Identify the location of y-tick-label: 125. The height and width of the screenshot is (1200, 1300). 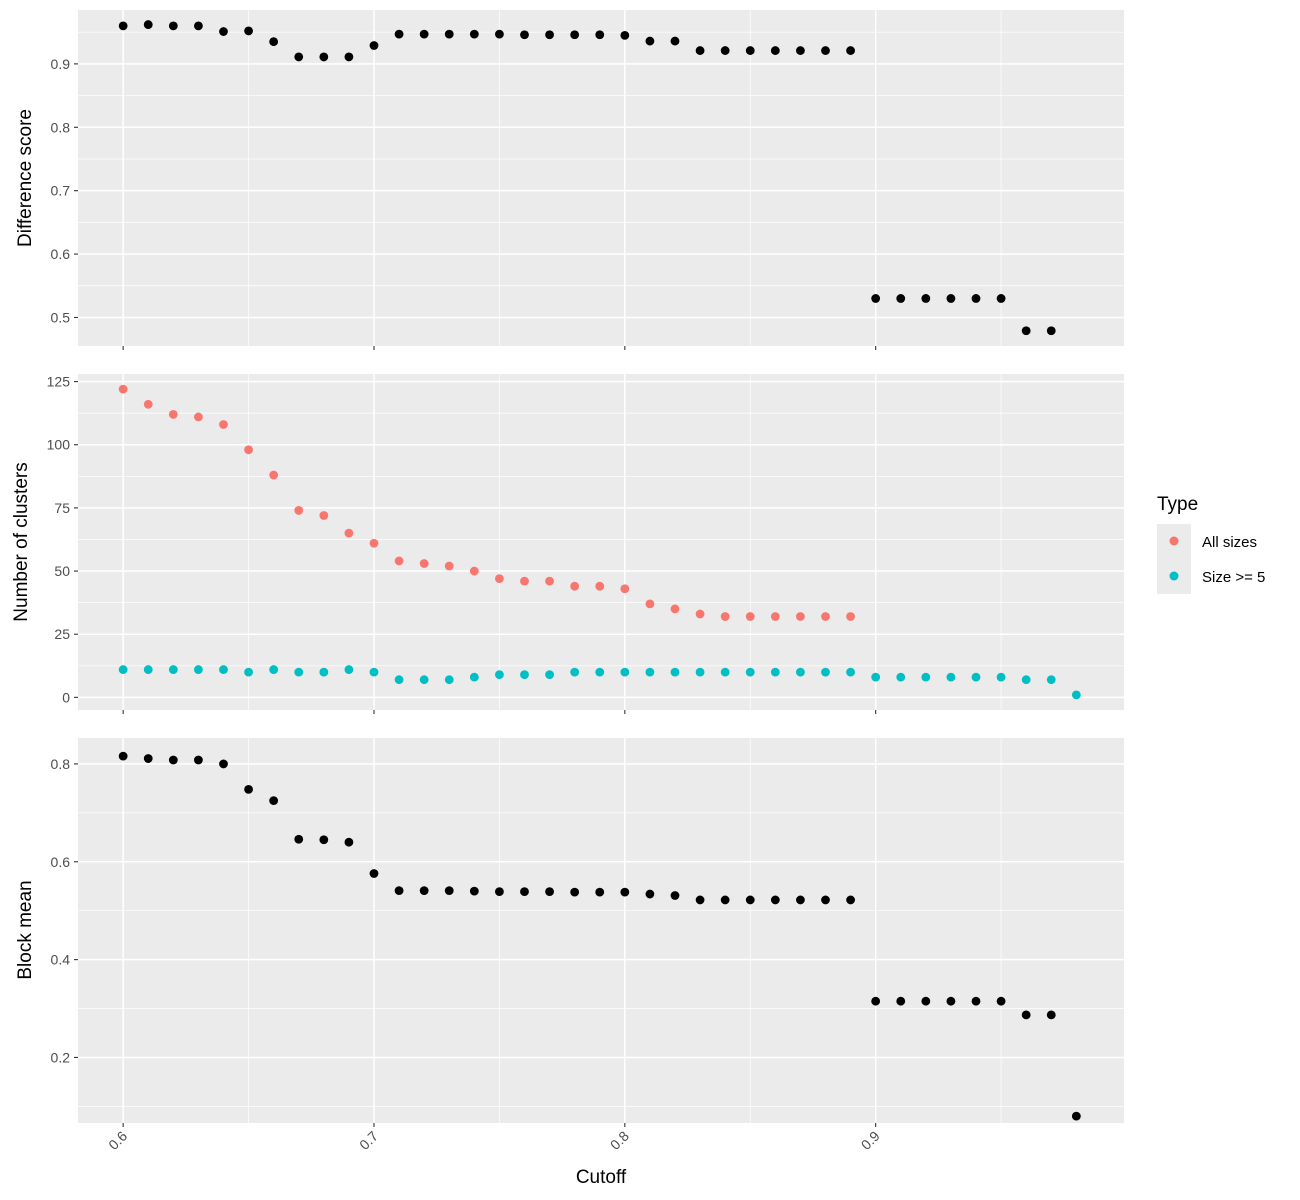
(59, 382).